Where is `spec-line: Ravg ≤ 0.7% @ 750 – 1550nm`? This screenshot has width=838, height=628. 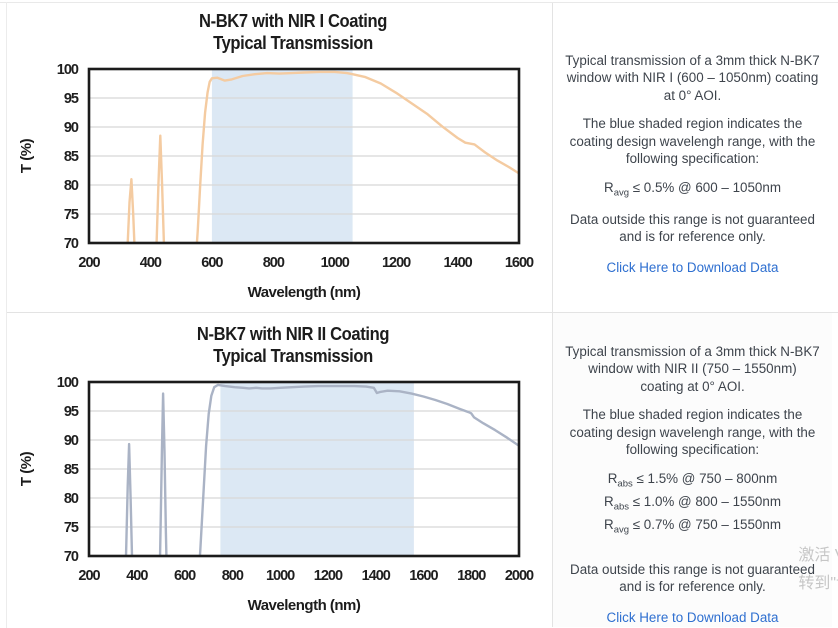
spec-line: Ravg ≤ 0.7% @ 750 – 1550nm is located at coordinates (692, 526).